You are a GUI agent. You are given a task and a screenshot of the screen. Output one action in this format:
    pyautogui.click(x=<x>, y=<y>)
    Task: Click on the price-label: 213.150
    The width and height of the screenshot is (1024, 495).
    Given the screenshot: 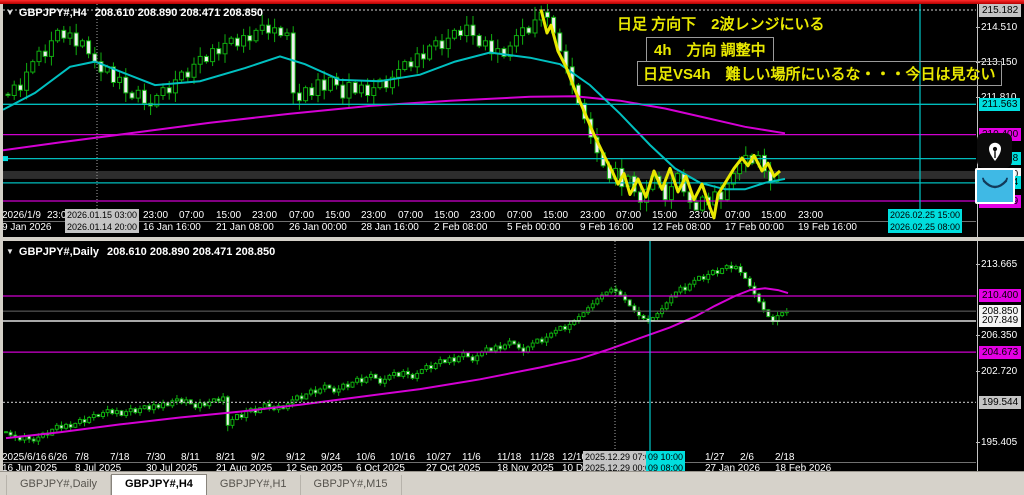 What is the action you would take?
    pyautogui.click(x=996, y=63)
    